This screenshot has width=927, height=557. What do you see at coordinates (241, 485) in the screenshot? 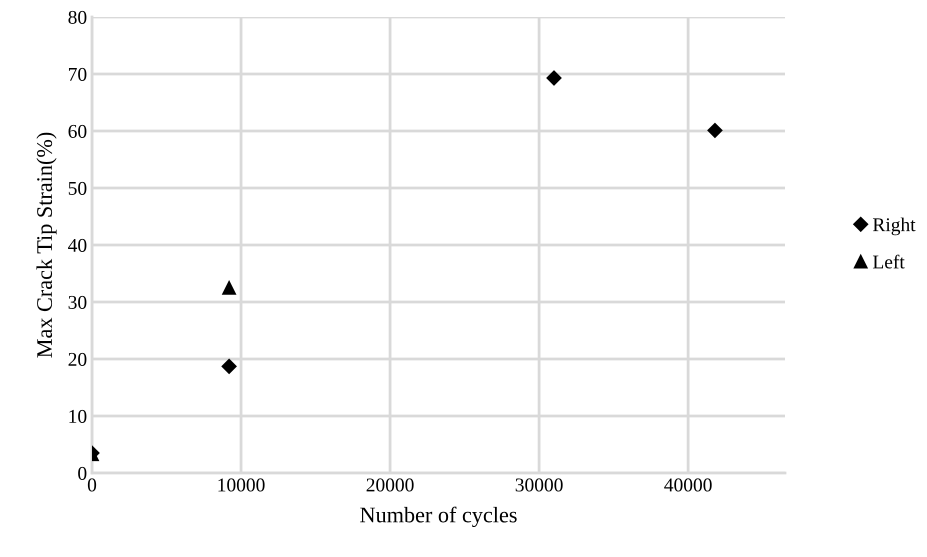
I see `x-tick-label: 10000` at bounding box center [241, 485].